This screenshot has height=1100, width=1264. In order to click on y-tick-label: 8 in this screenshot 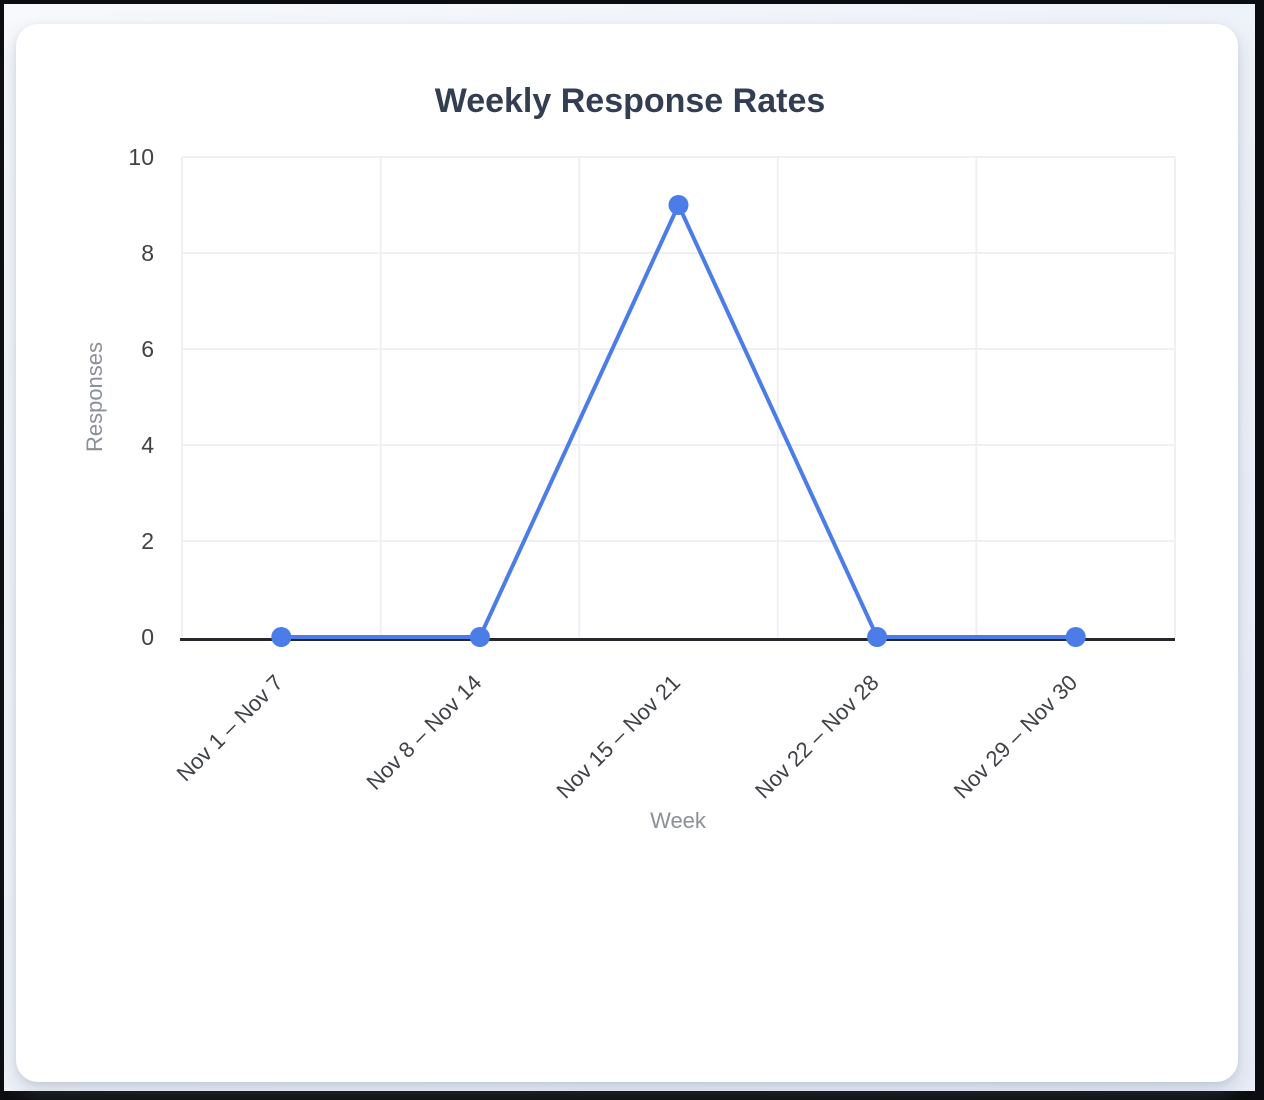, I will do `click(147, 253)`.